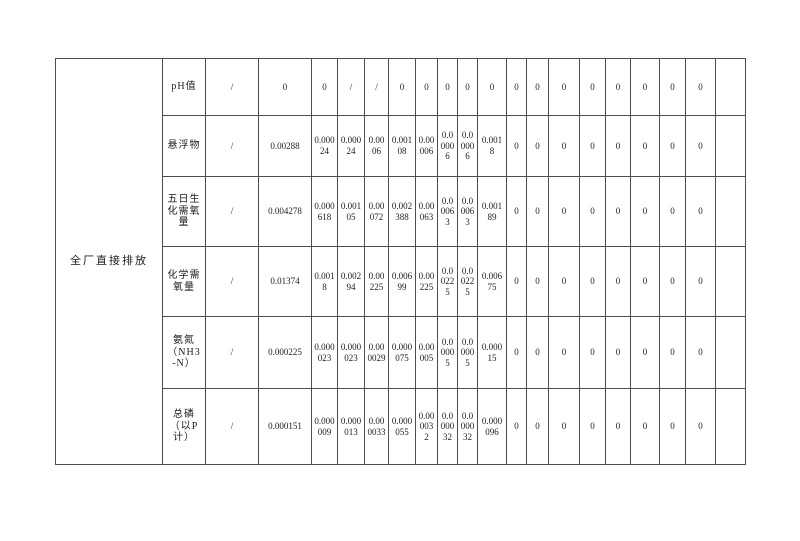 Image resolution: width=800 pixels, height=541 pixels. Describe the element at coordinates (184, 426) in the screenshot. I see `pollutant-name-cell: 总磷（以P计）` at that location.